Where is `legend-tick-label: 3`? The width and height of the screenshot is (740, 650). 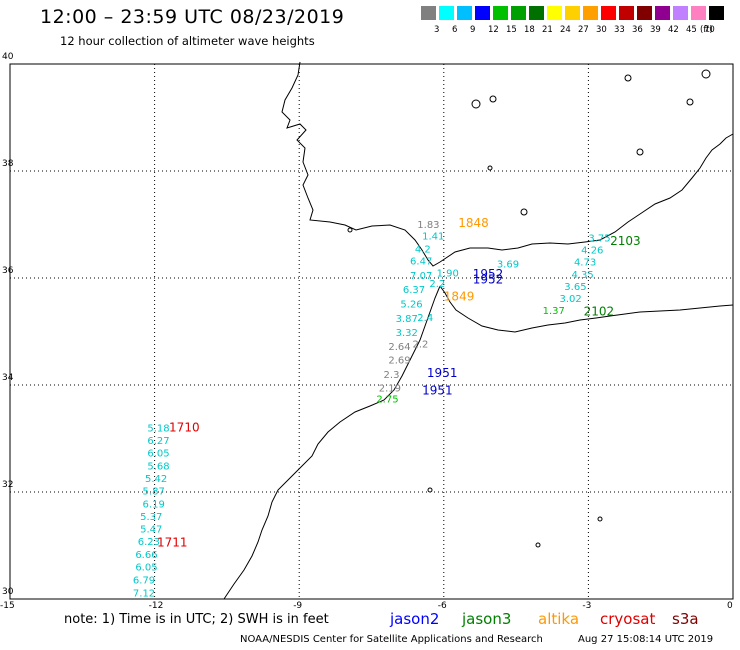
legend-tick-label: 3 is located at coordinates (437, 30).